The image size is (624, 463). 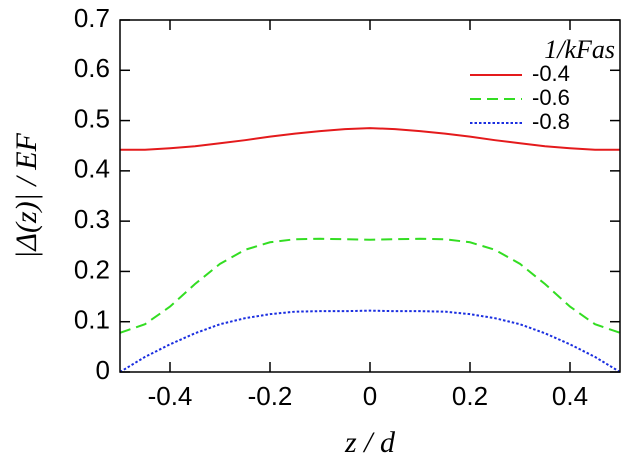 What do you see at coordinates (470, 396) in the screenshot?
I see `x-tick-label: 0.2` at bounding box center [470, 396].